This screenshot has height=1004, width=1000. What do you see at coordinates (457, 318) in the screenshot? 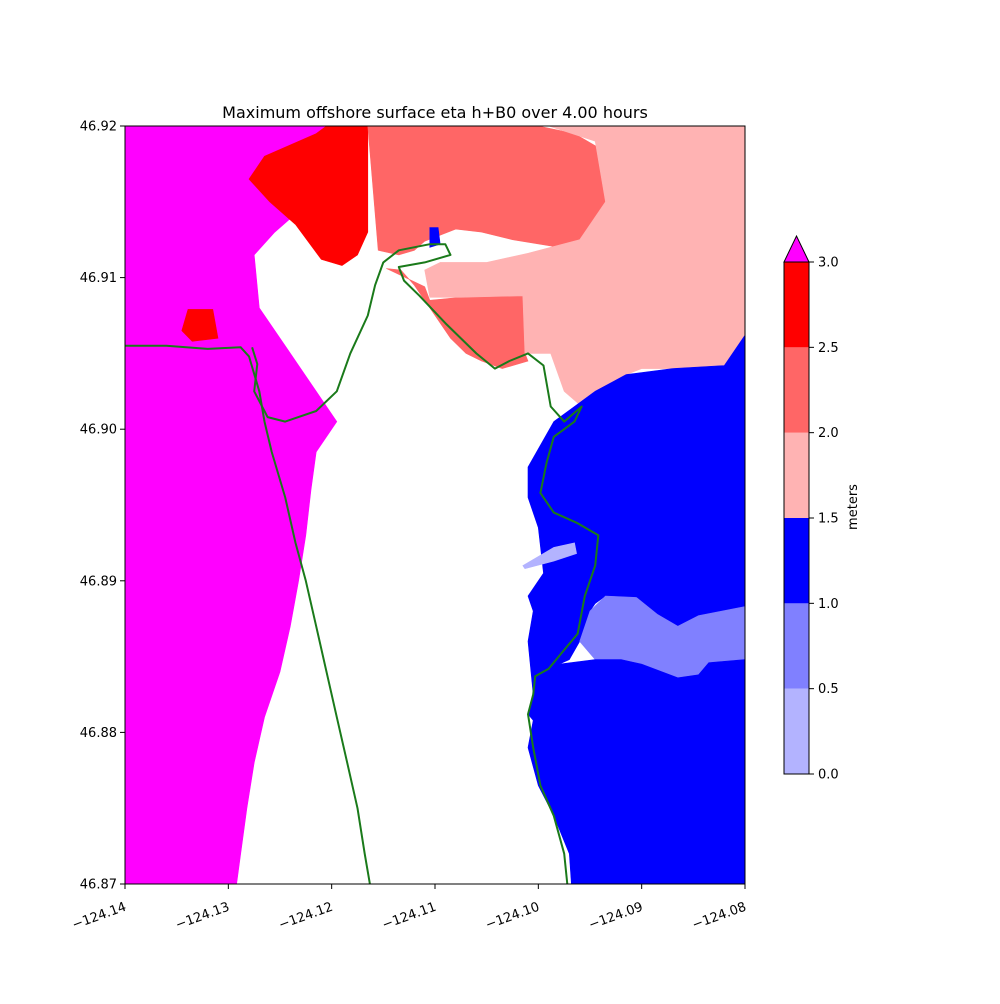
I see `region-bay-entrance-2-2.5` at bounding box center [457, 318].